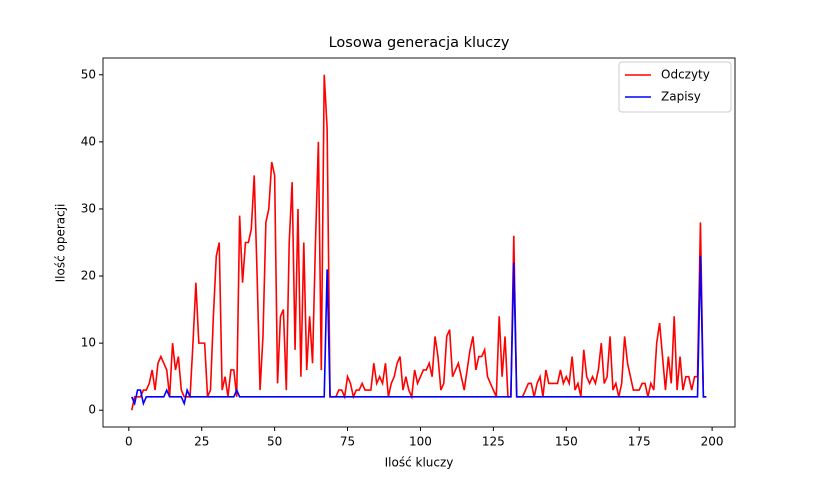  What do you see at coordinates (566, 442) in the screenshot?
I see `x-tick-label: 150` at bounding box center [566, 442].